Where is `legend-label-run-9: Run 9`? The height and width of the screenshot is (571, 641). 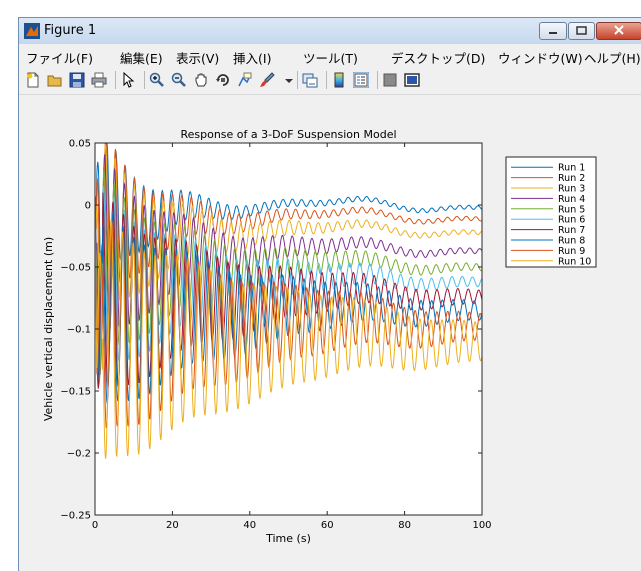
legend-label-run-9: Run 9 is located at coordinates (571, 251).